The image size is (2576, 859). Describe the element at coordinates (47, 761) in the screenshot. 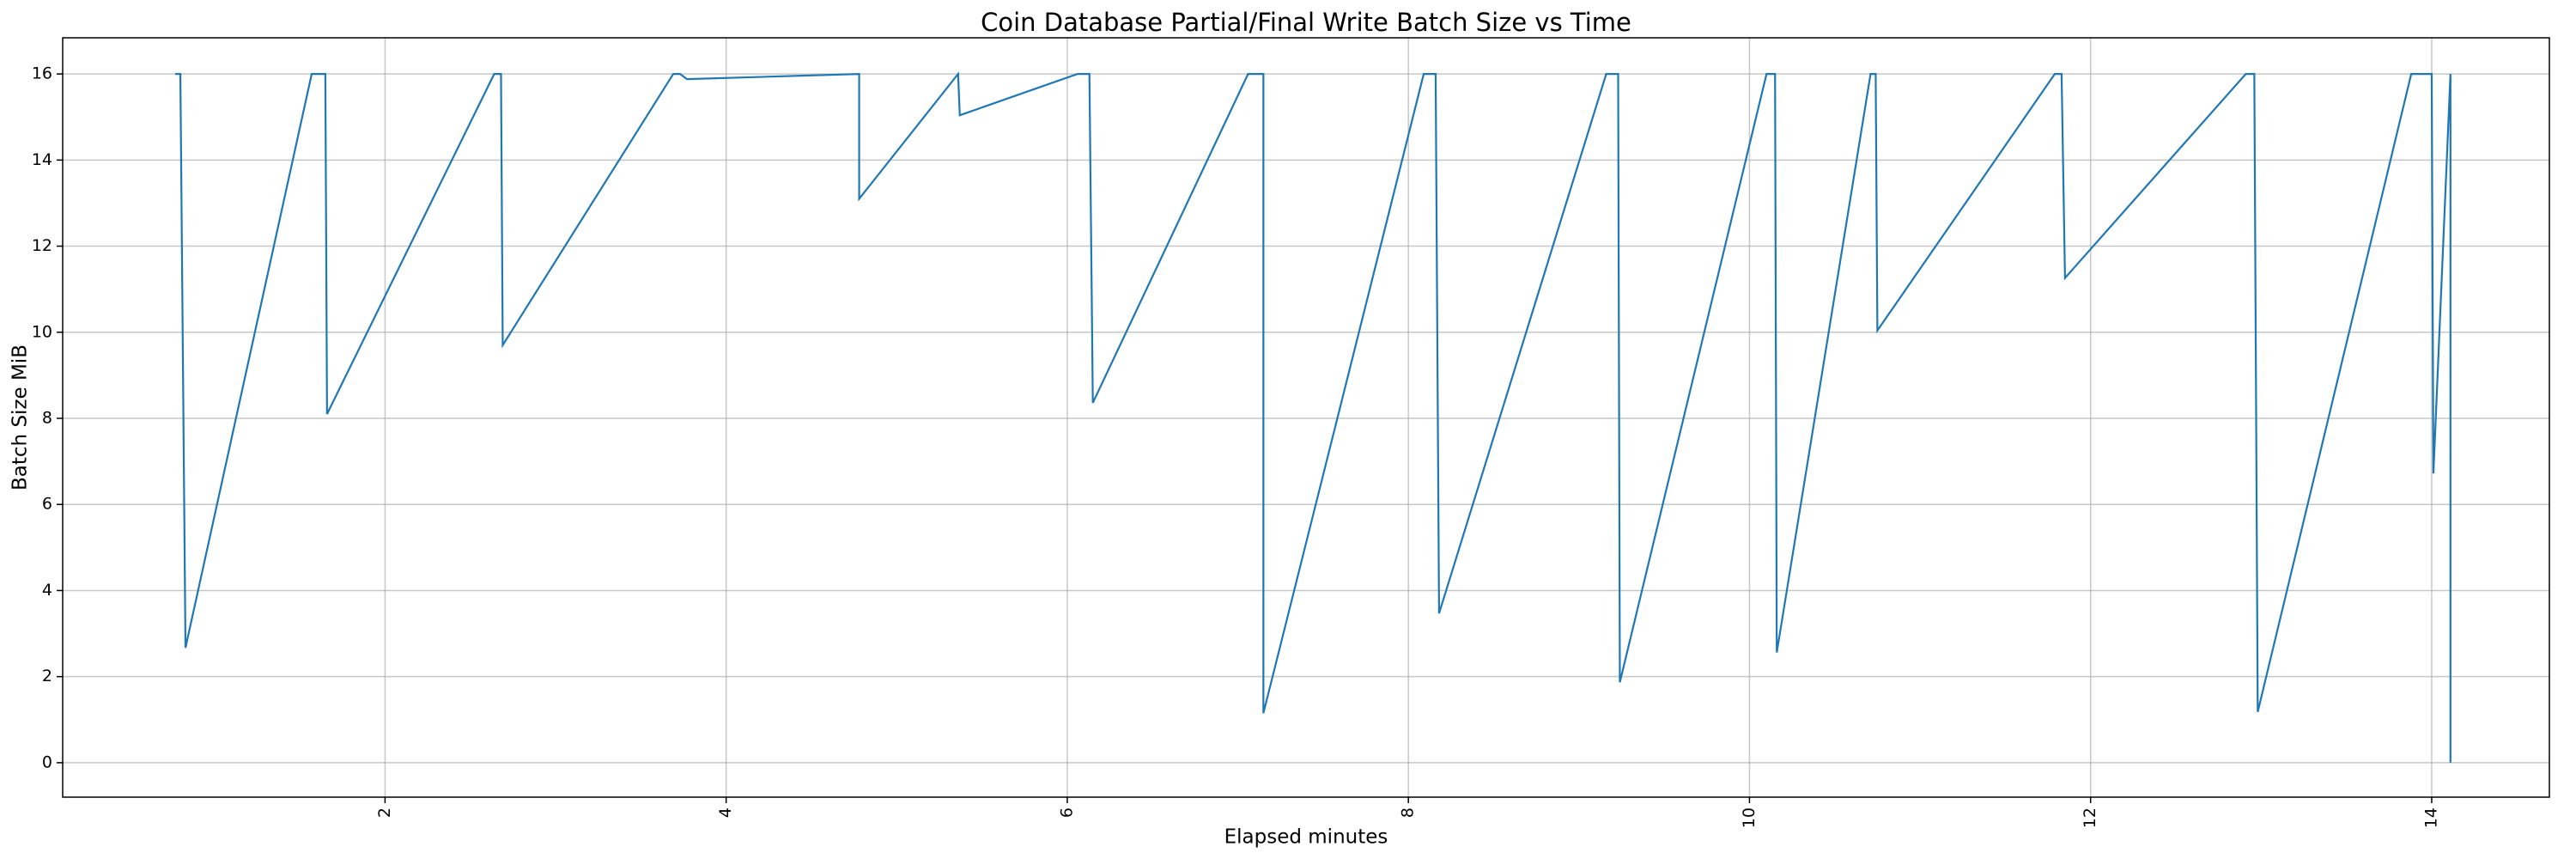

I see `y-tick-label: 0` at that location.